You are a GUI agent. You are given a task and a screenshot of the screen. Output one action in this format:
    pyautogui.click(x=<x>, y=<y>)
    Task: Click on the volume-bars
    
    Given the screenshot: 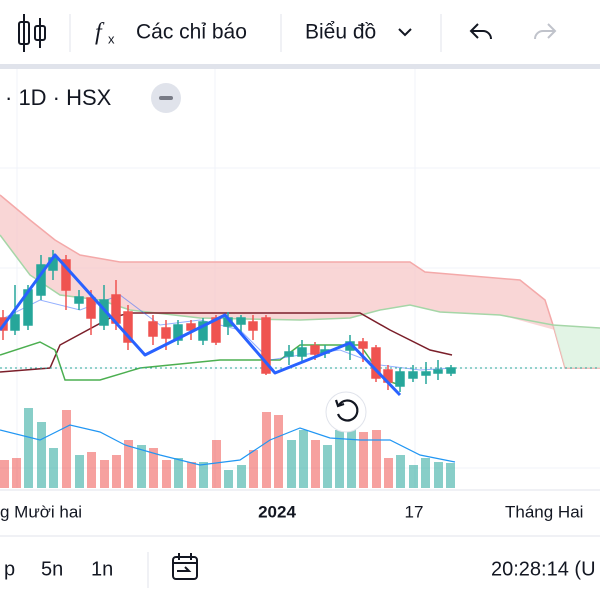 What is the action you would take?
    pyautogui.click(x=227, y=448)
    